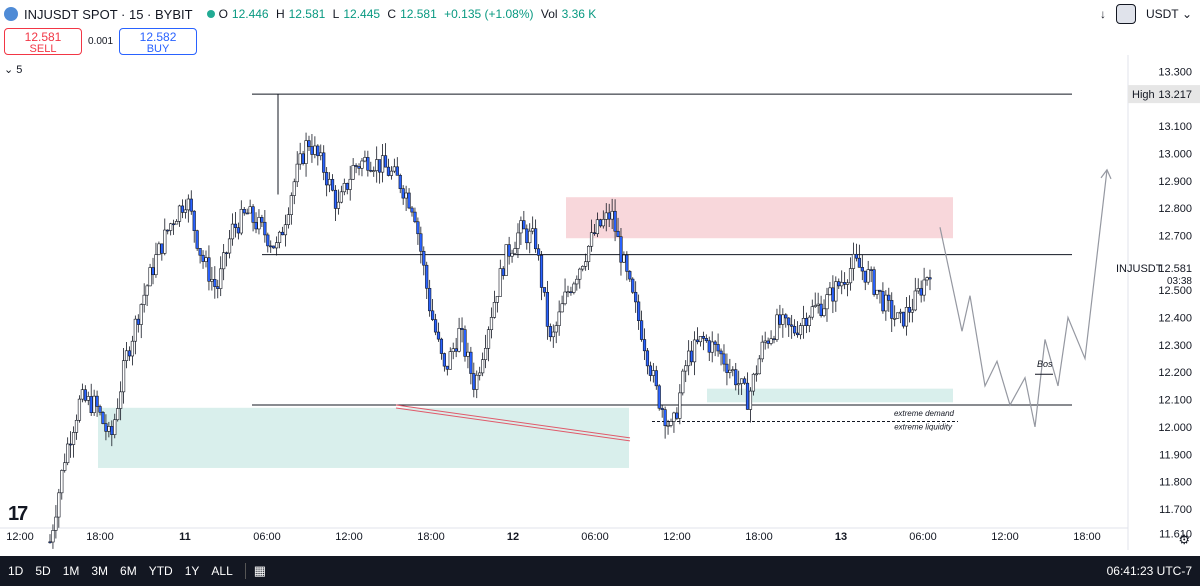 Image resolution: width=1200 pixels, height=586 pixels. I want to click on range-button-ytd: YTD, so click(160, 571).